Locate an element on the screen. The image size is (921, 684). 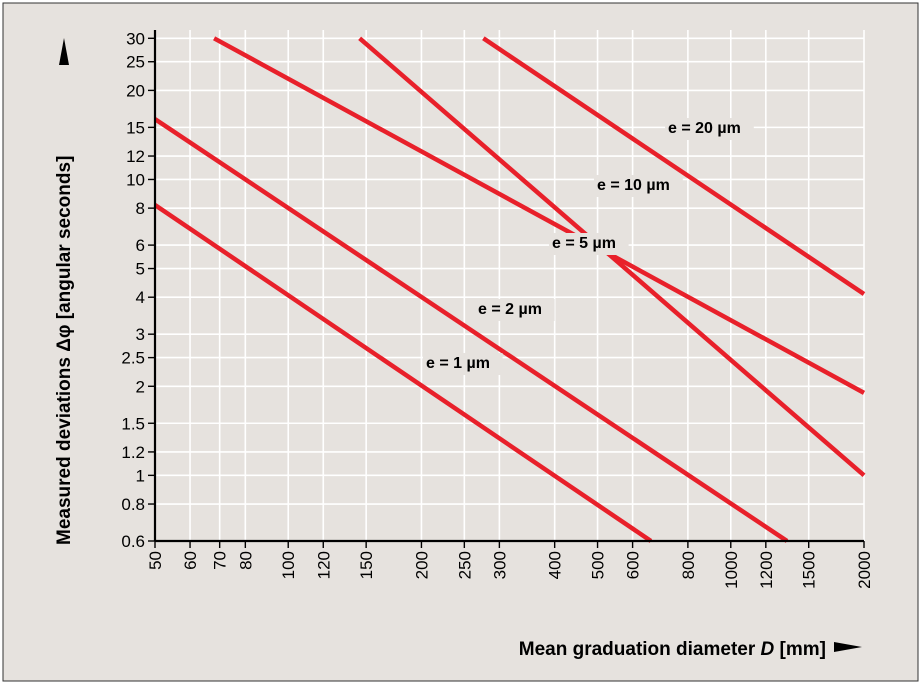
x-tick-label: 300 is located at coordinates (499, 565).